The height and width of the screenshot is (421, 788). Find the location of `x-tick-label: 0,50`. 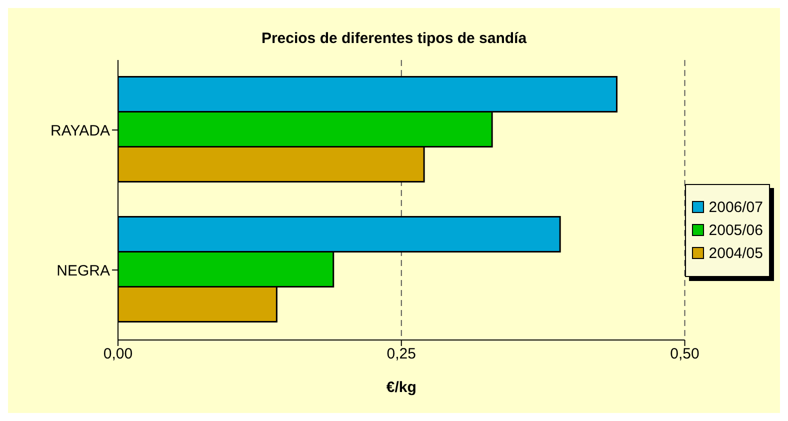

x-tick-label: 0,50 is located at coordinates (685, 354).